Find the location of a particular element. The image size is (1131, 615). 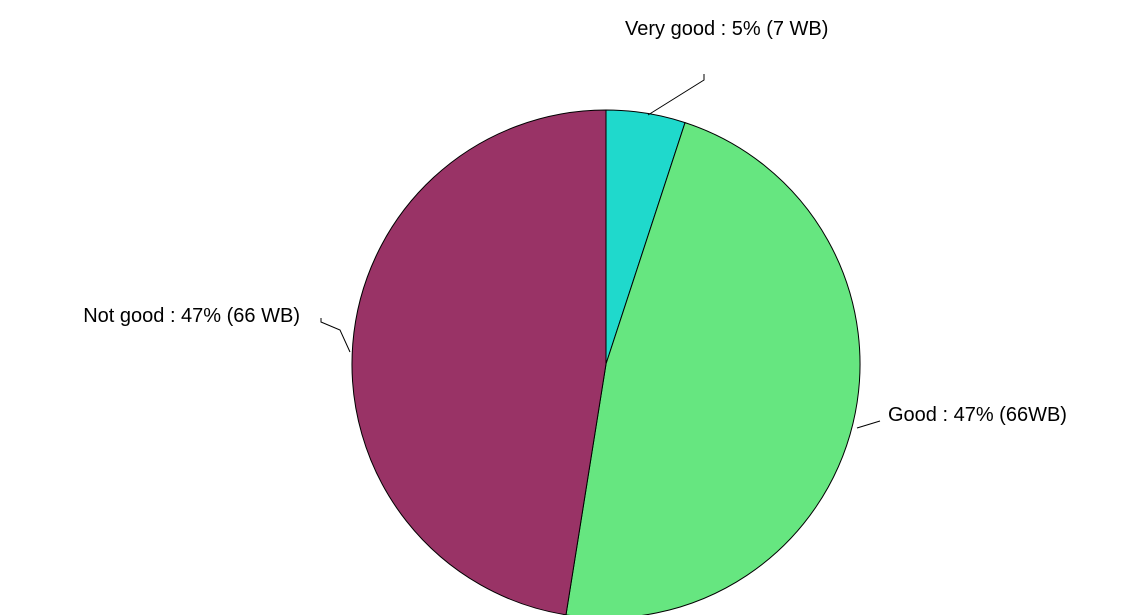

leader-line-not-good is located at coordinates (335, 335).